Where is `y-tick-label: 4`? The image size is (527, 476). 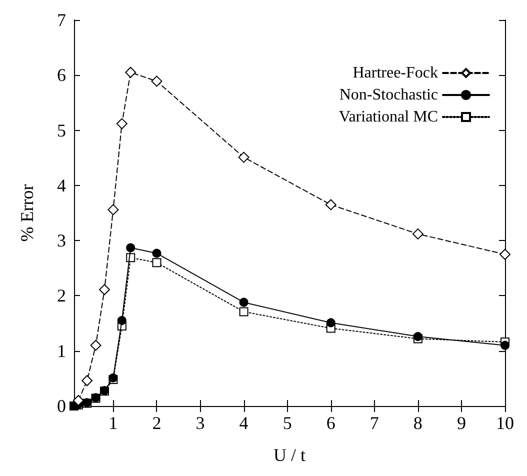
y-tick-label: 4 is located at coordinates (61, 185).